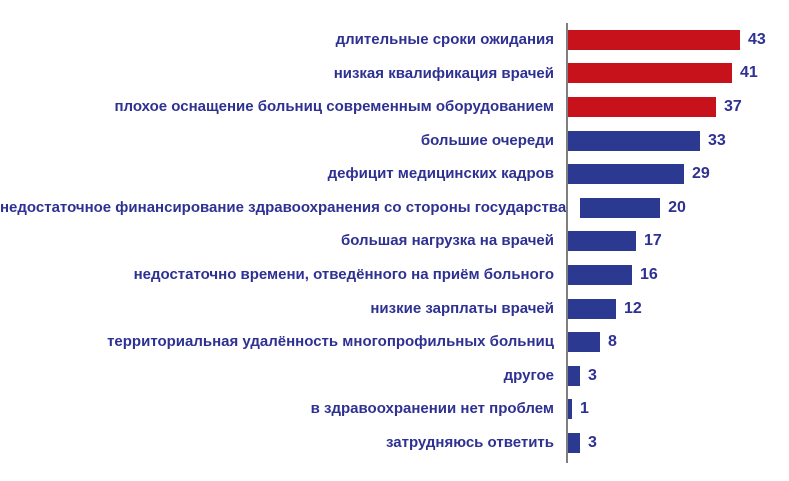 This screenshot has height=481, width=789. I want to click on category-label: длительные сроки ожидания, so click(444, 39).